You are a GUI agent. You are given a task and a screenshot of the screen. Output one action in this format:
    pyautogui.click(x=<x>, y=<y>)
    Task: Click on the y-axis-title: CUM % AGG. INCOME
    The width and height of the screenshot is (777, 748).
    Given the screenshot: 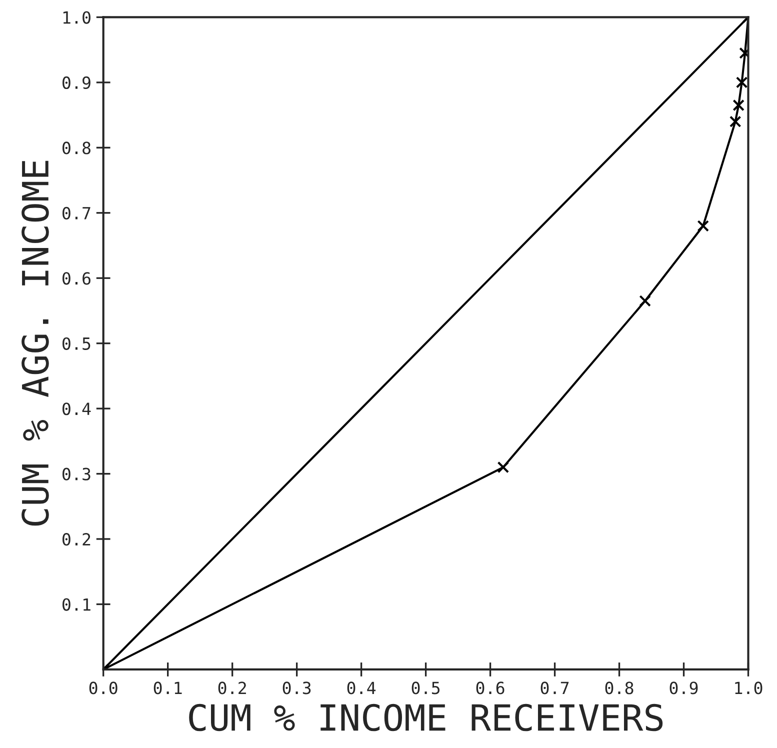 What is the action you would take?
    pyautogui.click(x=35, y=343)
    